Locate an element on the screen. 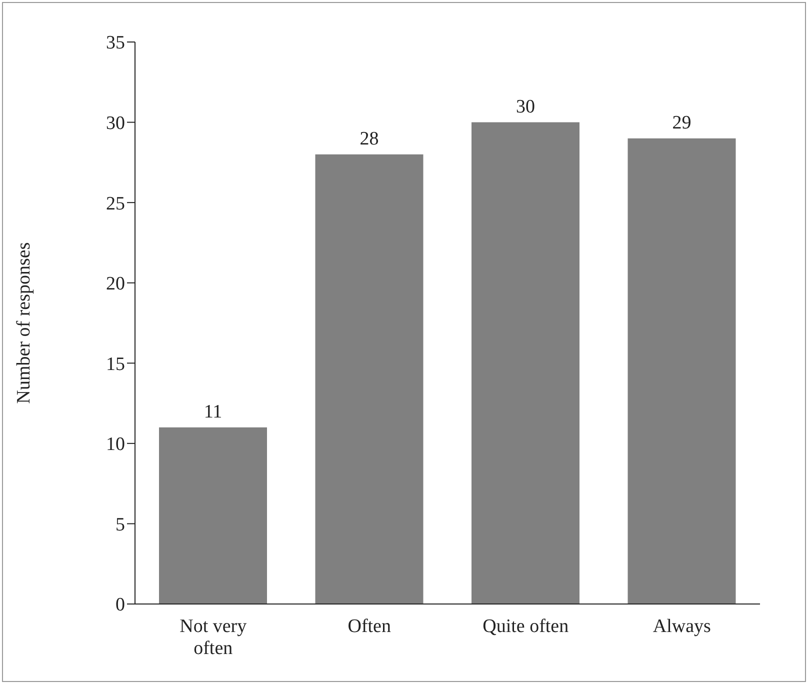 Image resolution: width=810 pixels, height=685 pixels. x-tick-label: Always is located at coordinates (681, 626).